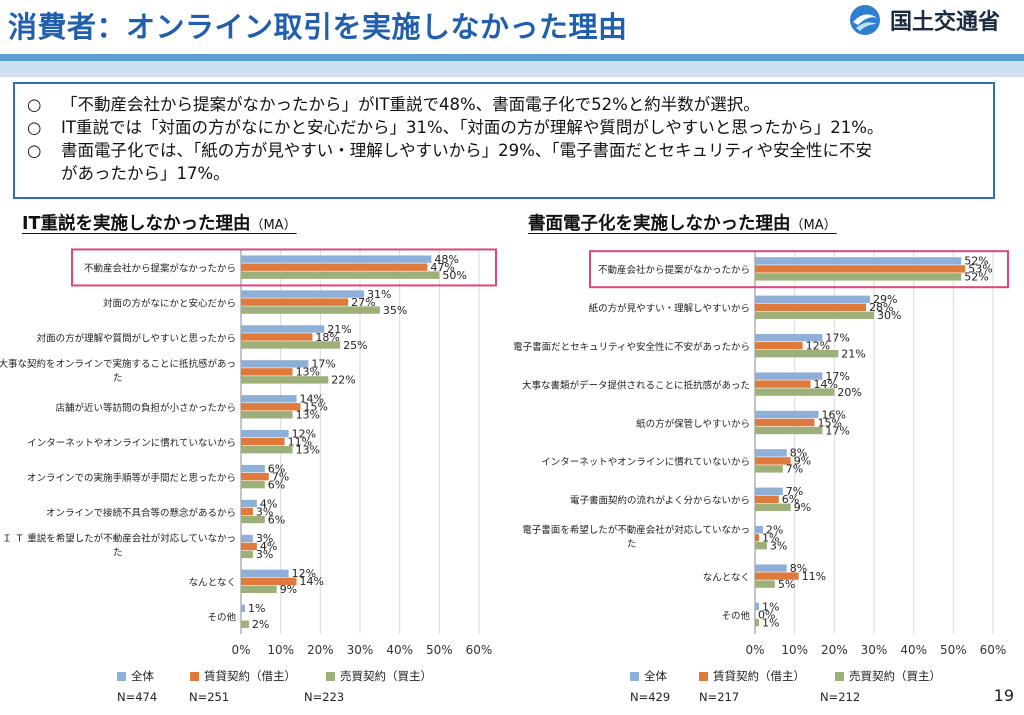 This screenshot has width=1024, height=715. What do you see at coordinates (379, 294) in the screenshot?
I see `data-label: 31%` at bounding box center [379, 294].